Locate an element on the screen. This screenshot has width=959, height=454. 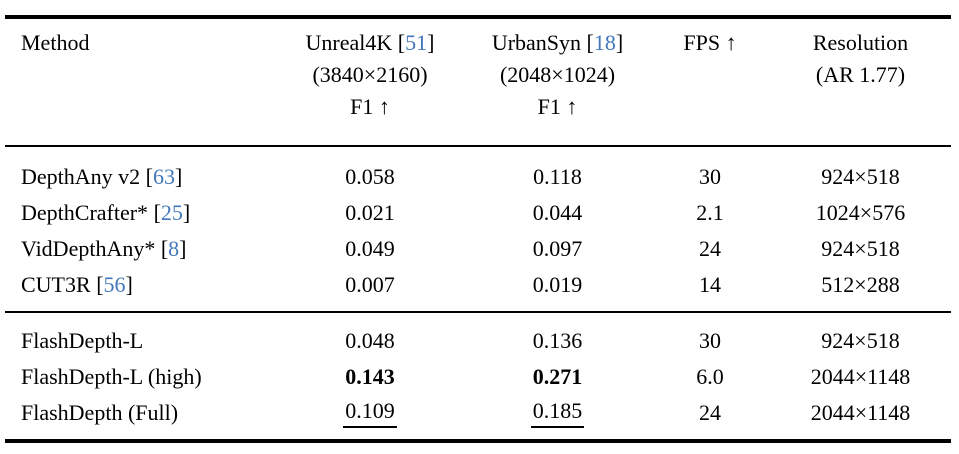
method-cell: CUT3R [56] is located at coordinates (140, 289).